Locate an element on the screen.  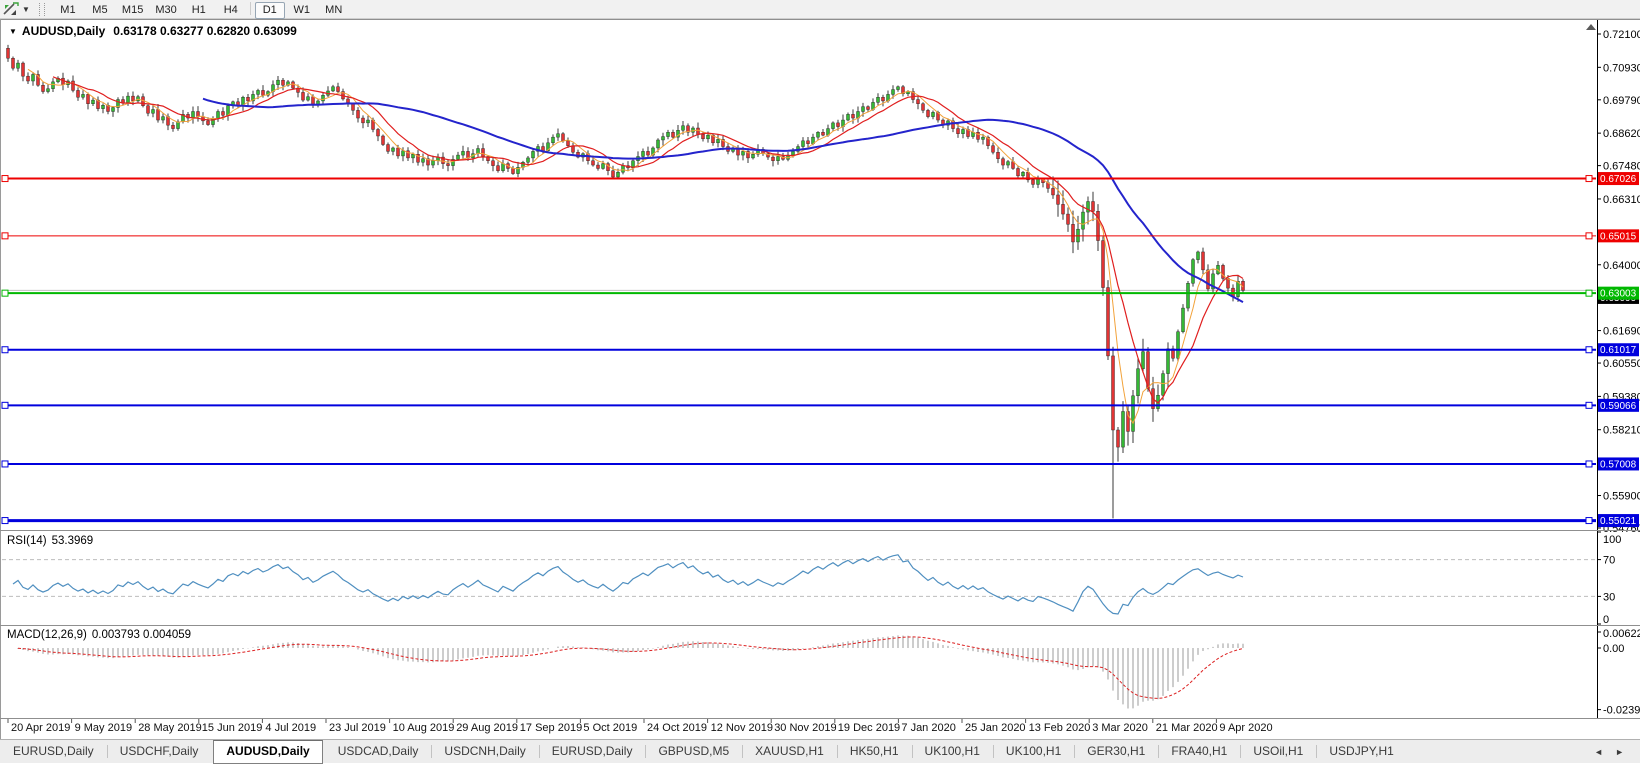
date-axis-label: 9 Apr 2020 is located at coordinates (1245, 728).